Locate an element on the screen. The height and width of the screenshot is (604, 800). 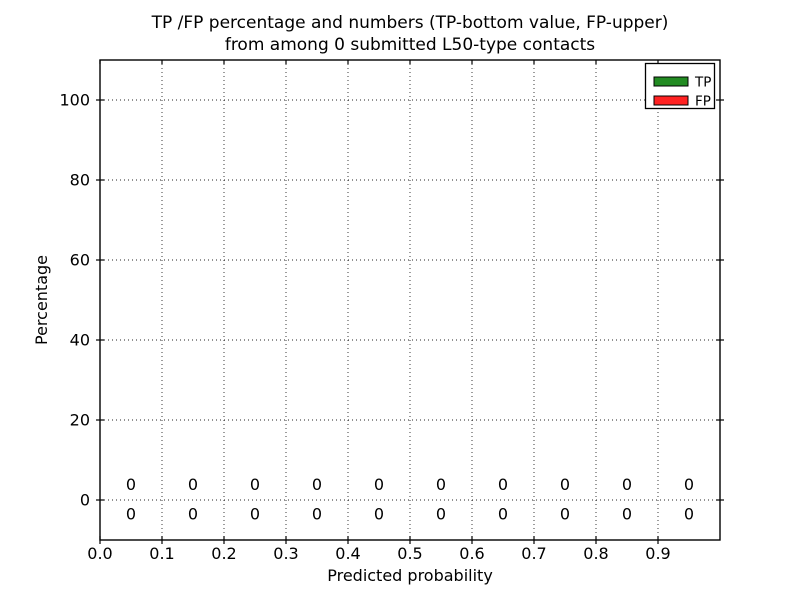
legend-swatch-tp is located at coordinates (671, 81).